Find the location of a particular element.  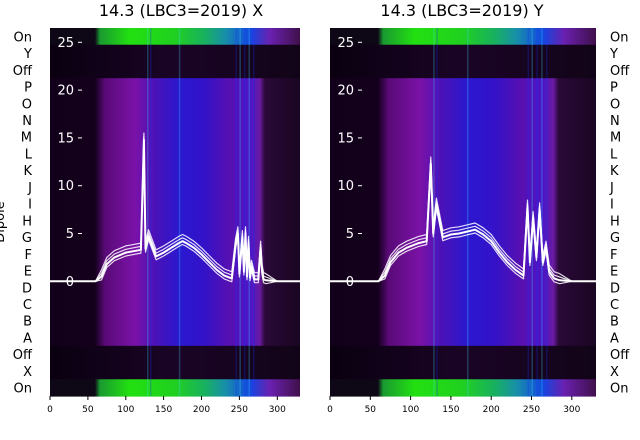

row-label-d: D is located at coordinates (27, 288).